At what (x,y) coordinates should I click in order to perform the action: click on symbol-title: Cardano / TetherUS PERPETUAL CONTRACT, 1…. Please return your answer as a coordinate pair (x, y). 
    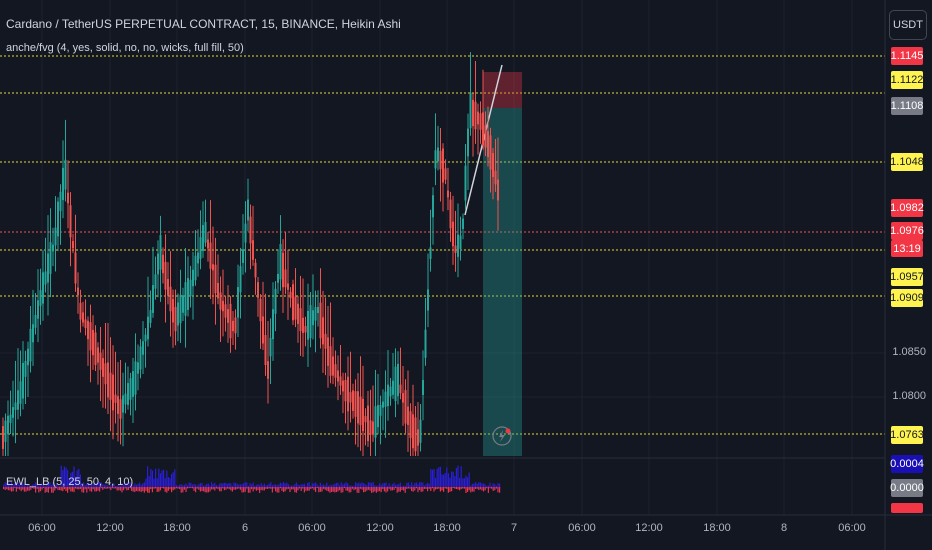
    Looking at the image, I should click on (203, 24).